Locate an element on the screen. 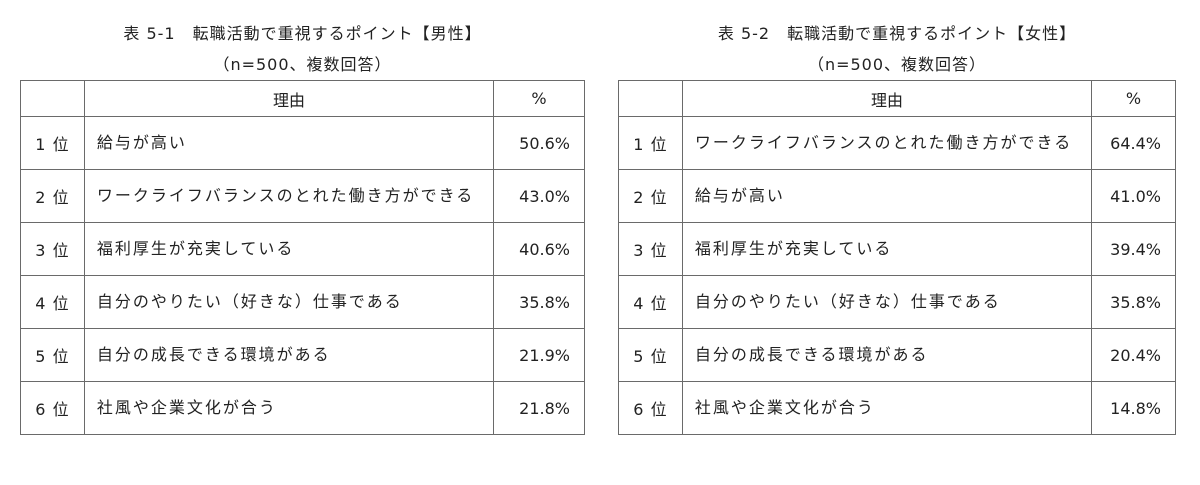 This screenshot has height=485, width=1200. pct-cell: 21.9% is located at coordinates (539, 355).